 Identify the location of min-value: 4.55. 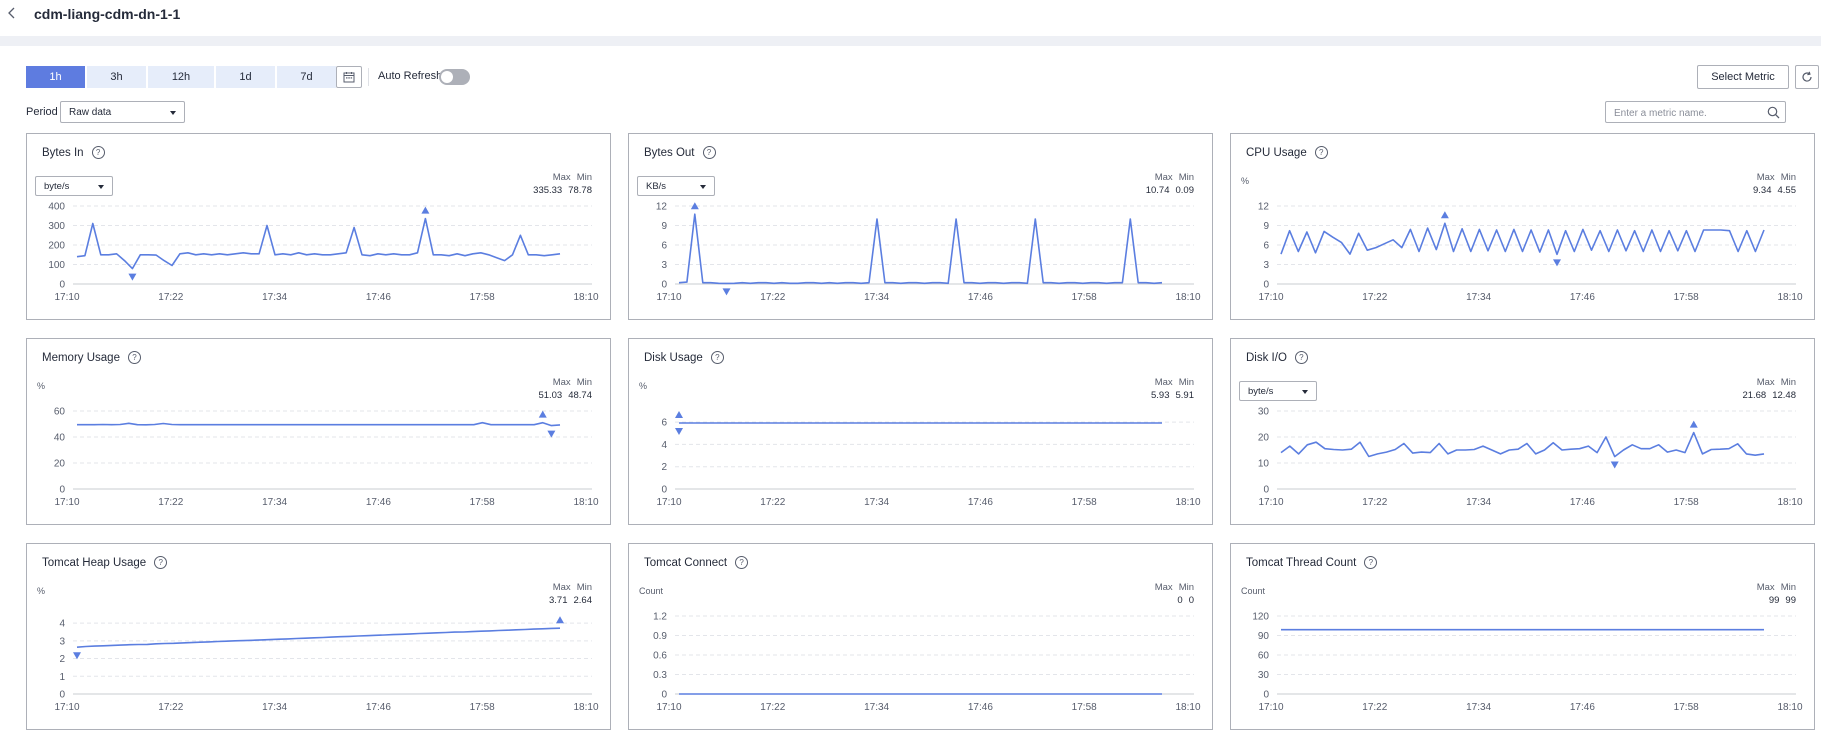
(1787, 190).